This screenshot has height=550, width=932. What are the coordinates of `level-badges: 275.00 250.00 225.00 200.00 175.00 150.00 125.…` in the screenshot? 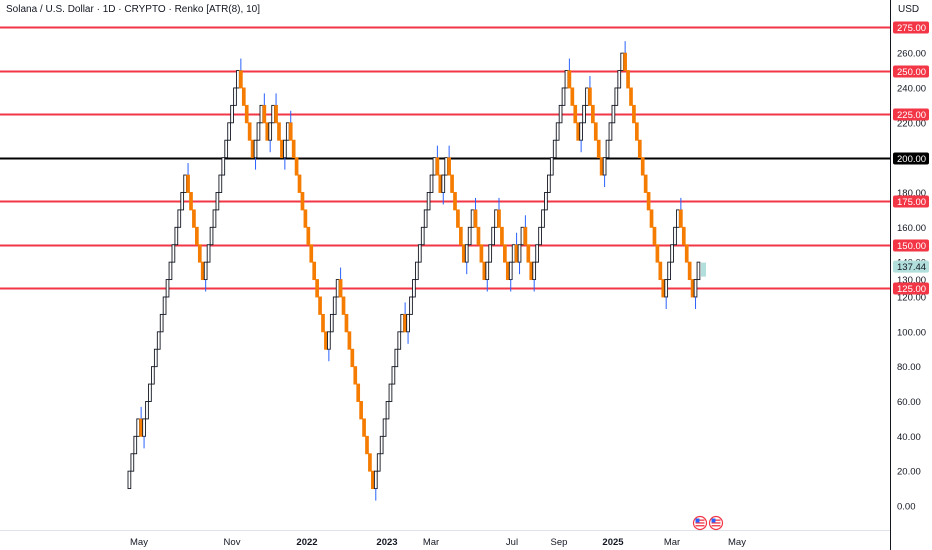 It's located at (815, 158).